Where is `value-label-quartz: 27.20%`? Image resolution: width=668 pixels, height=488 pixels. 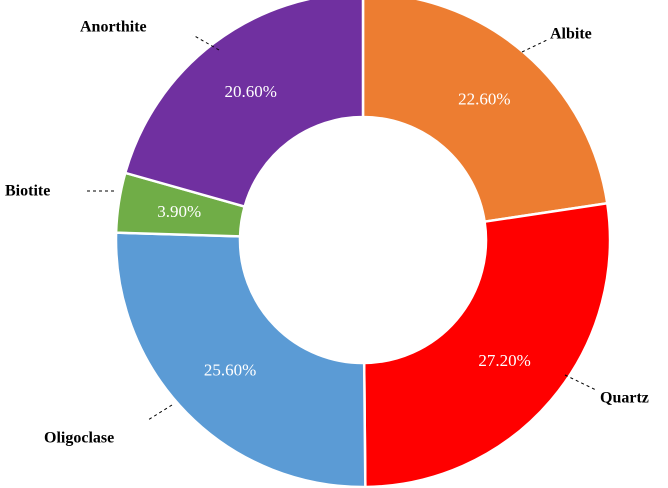 value-label-quartz: 27.20% is located at coordinates (504, 360).